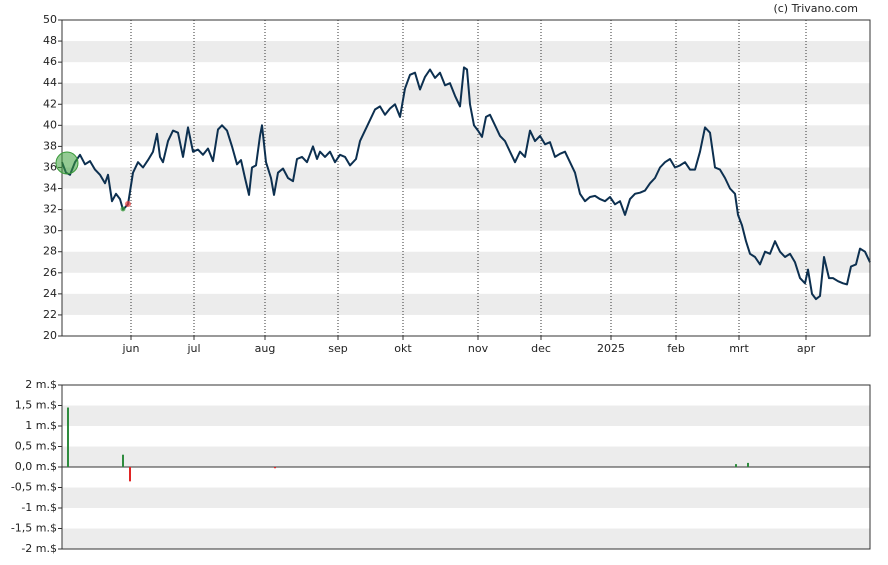 The image size is (888, 565). Describe the element at coordinates (50, 230) in the screenshot. I see `y-tick-label: 30` at that location.